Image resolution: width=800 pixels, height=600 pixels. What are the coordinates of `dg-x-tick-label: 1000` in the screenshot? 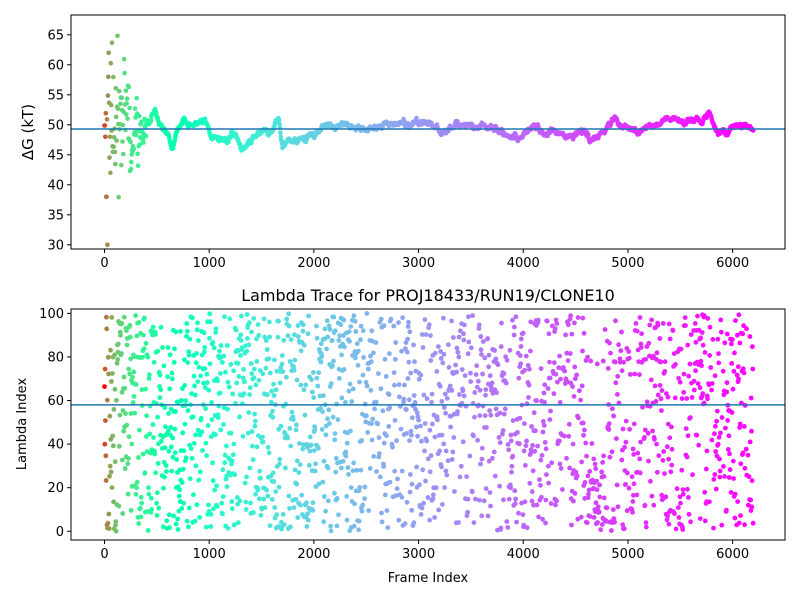 It's located at (209, 263).